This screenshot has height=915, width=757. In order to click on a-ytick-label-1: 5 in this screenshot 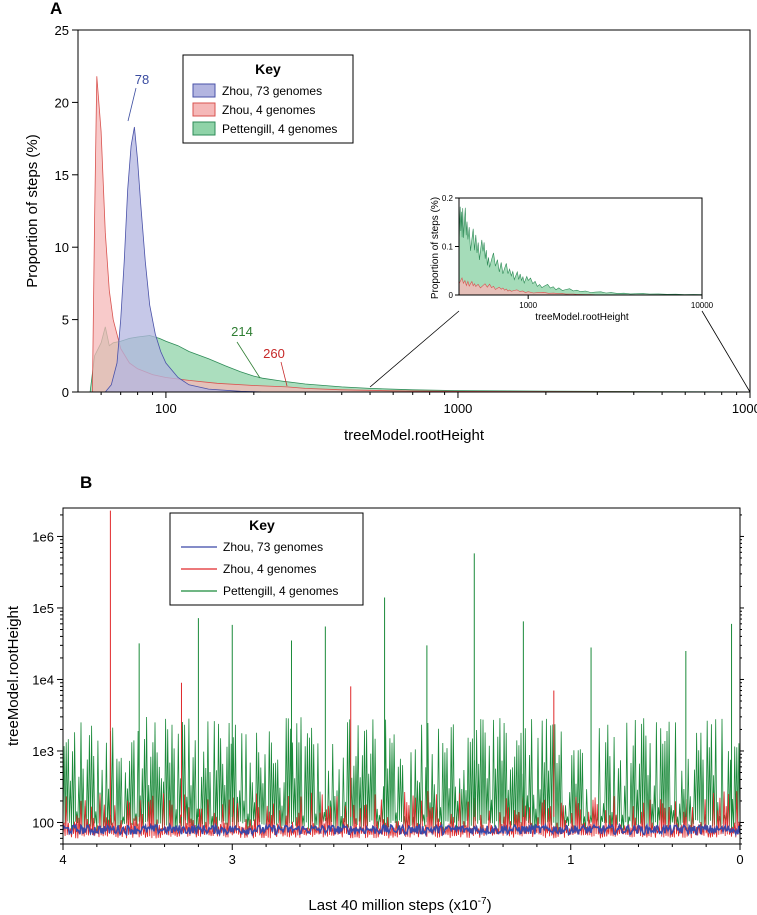, I will do `click(65, 320)`.